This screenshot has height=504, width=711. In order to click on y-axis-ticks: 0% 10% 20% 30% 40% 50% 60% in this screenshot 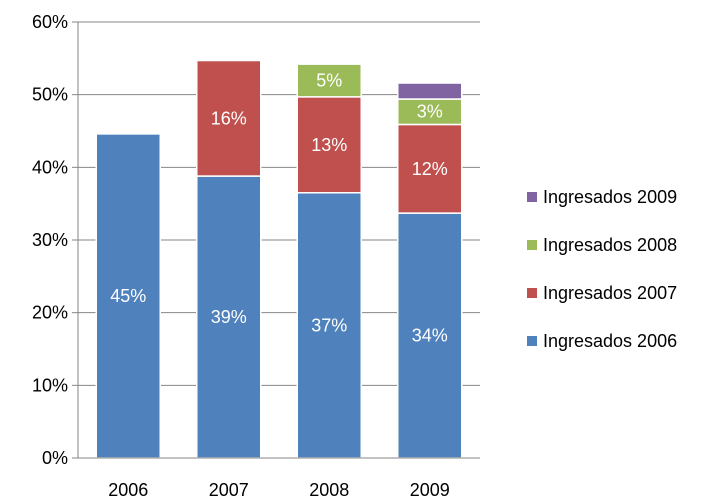, I will do `click(55, 240)`.